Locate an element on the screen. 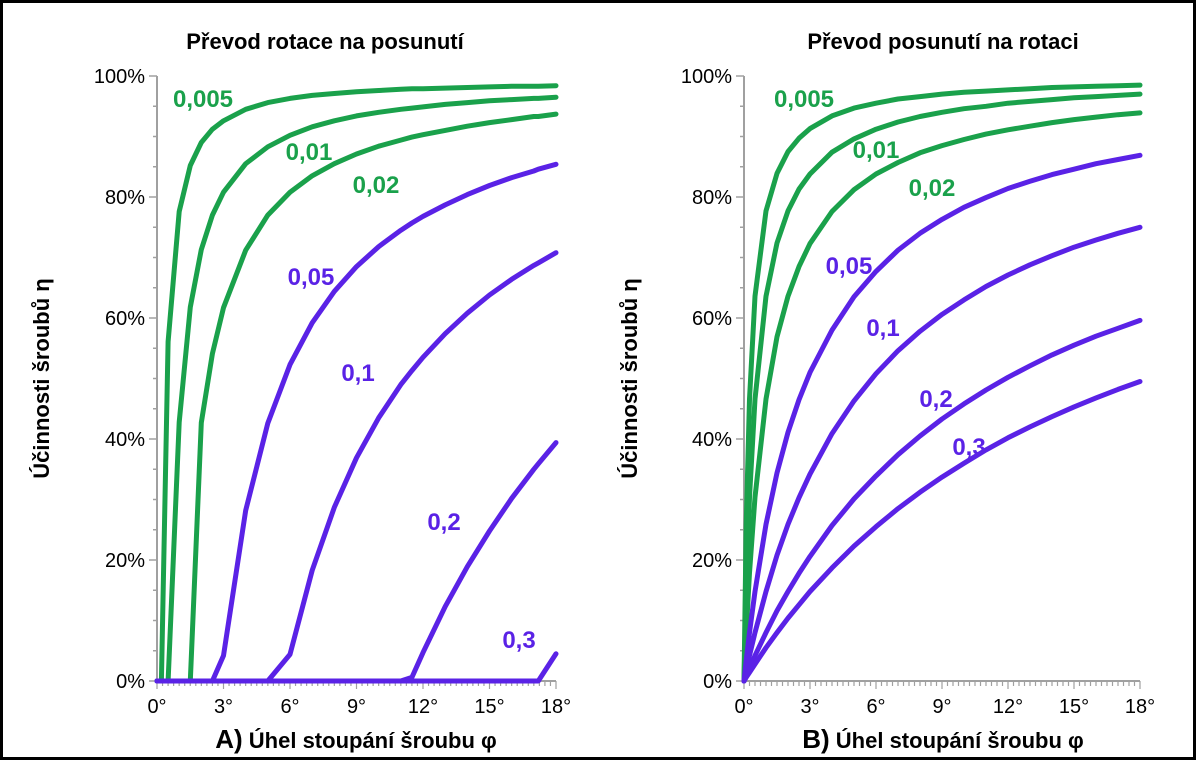 The height and width of the screenshot is (760, 1196). chart-title: Převod posunutí na rotaci is located at coordinates (942, 41).